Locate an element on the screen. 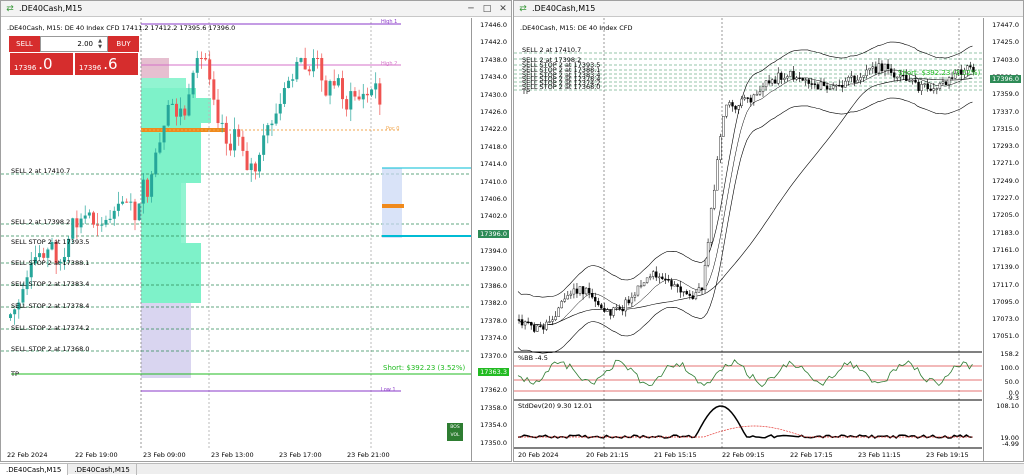  left-titlebar: ⇄ .DE40Cash,M15 ─ □ ✕ is located at coordinates (256, 9).